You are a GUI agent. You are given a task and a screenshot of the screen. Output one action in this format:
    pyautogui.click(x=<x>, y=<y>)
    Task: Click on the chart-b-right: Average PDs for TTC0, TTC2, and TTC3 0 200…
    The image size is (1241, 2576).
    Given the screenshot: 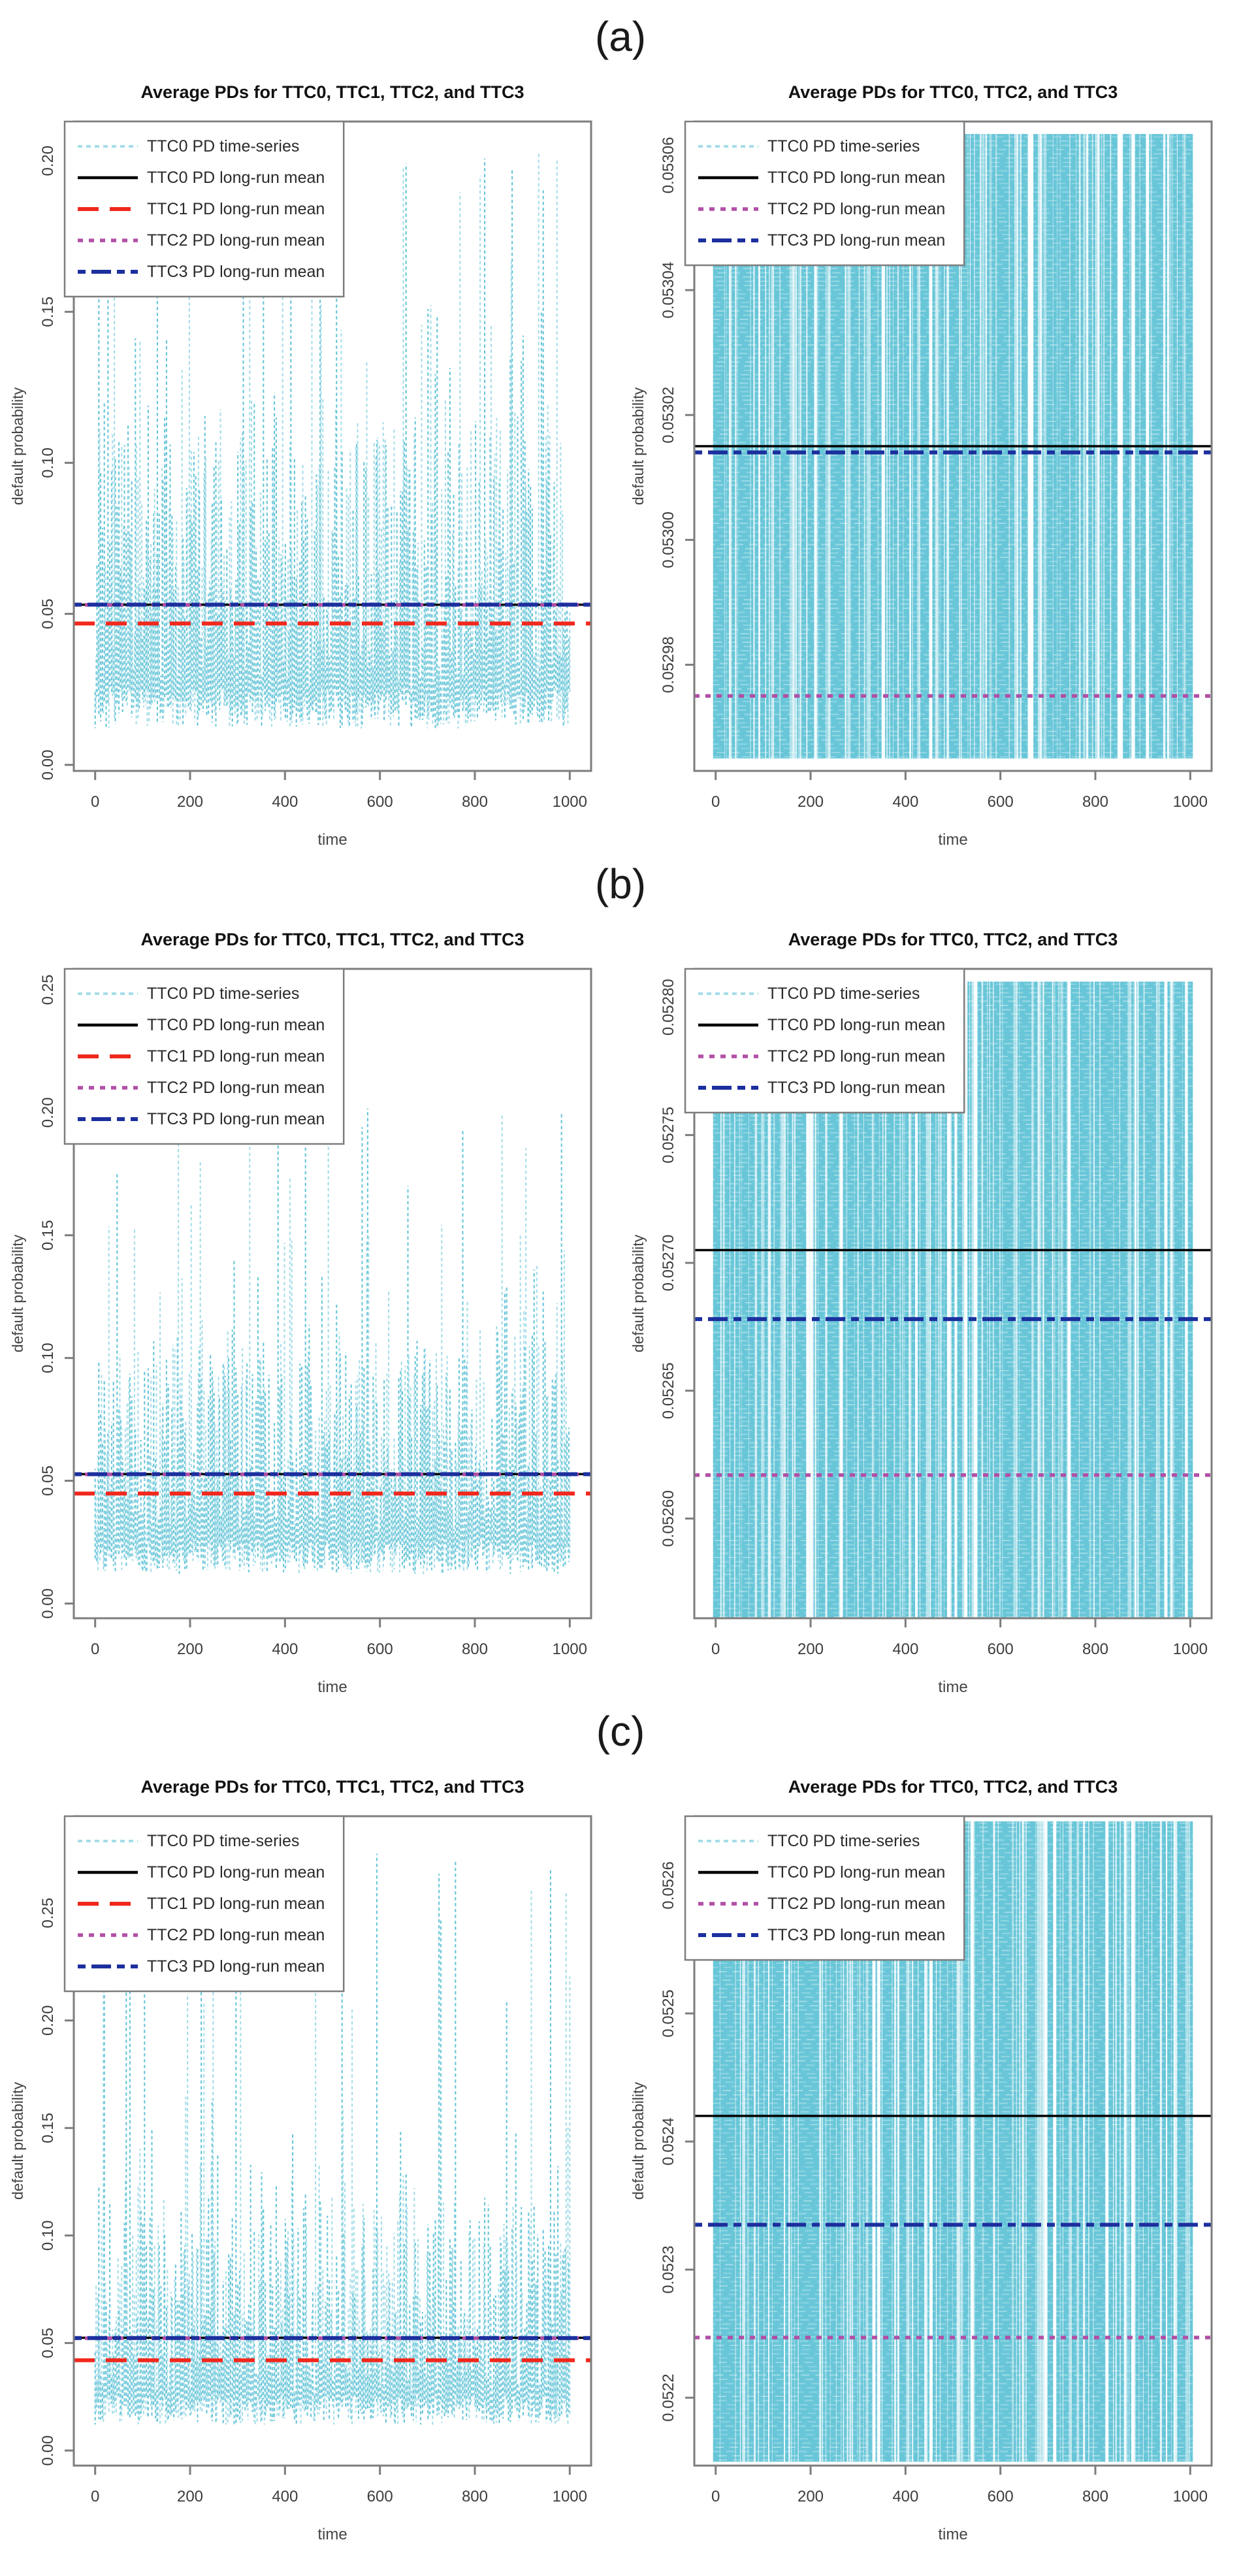 What is the action you would take?
    pyautogui.click(x=931, y=1305)
    